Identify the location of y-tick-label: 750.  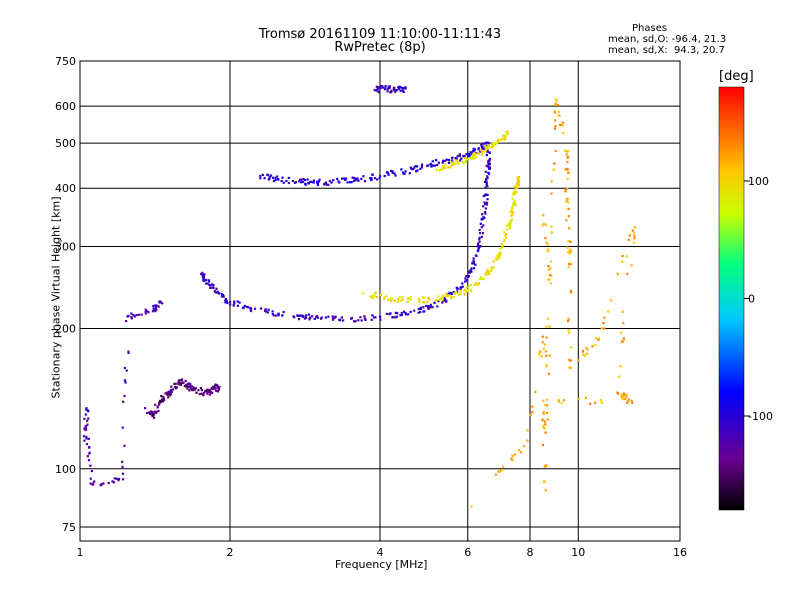
(65, 61).